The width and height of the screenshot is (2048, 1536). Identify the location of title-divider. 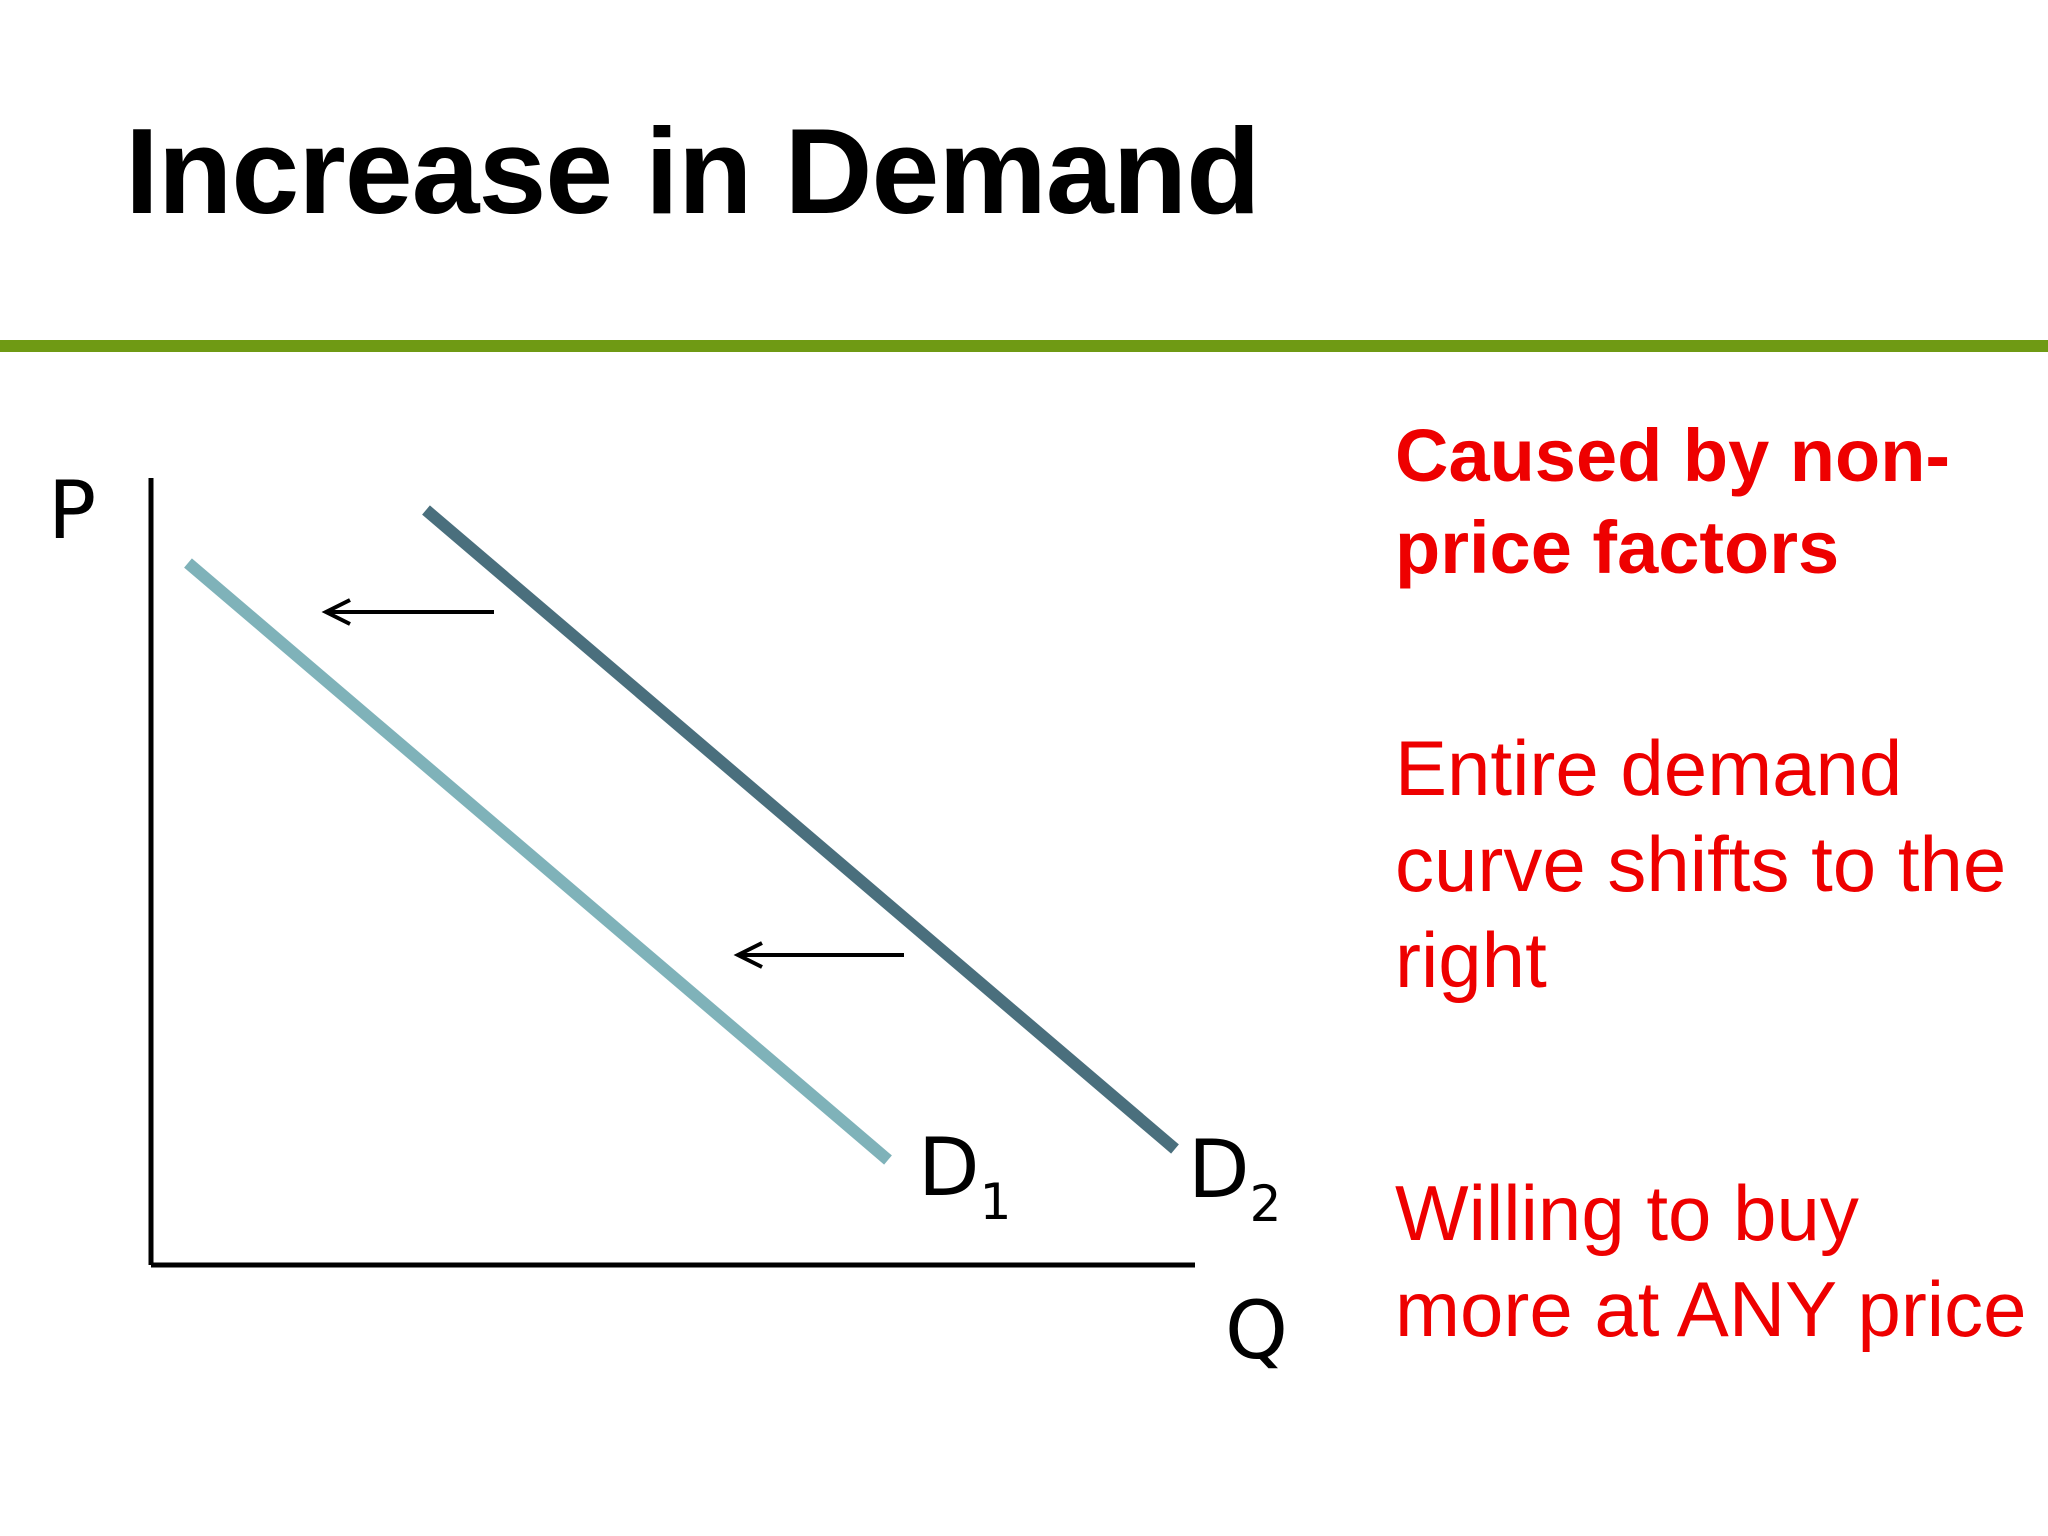
(1024, 346).